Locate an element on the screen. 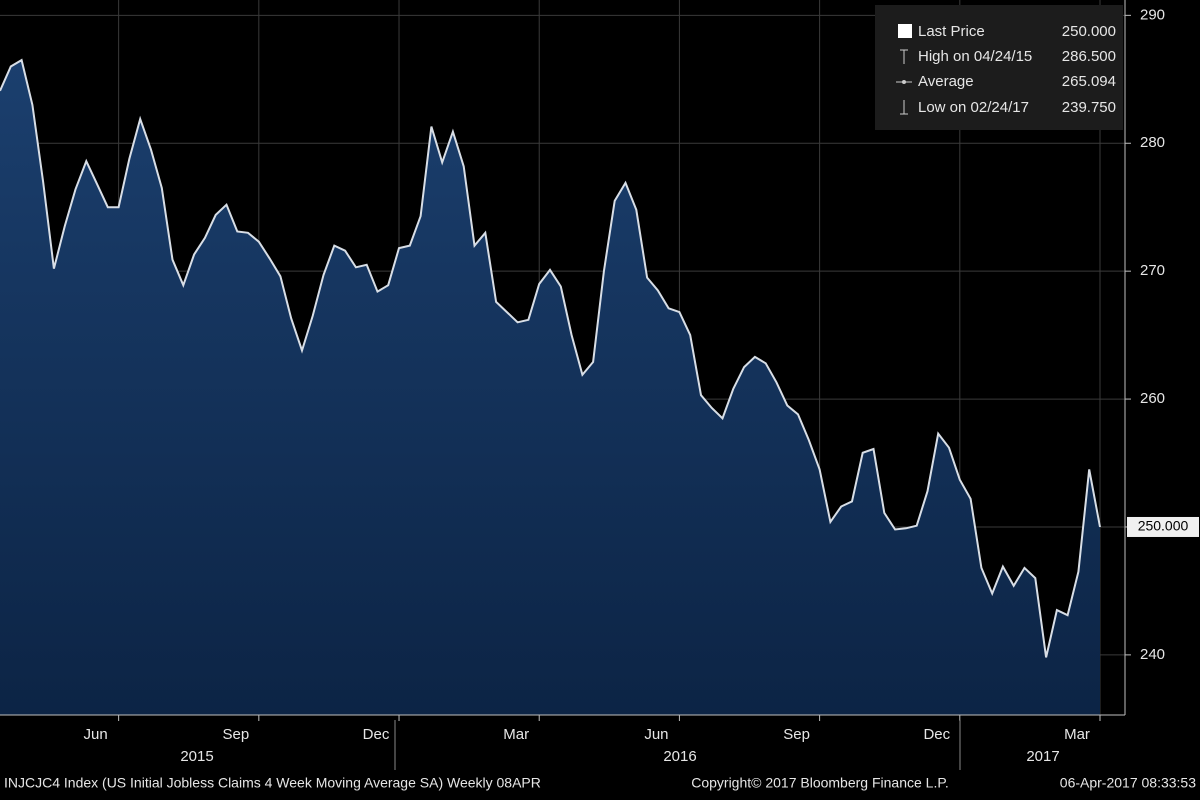 This screenshot has height=800, width=1200. footer-right: 06-Apr-2017 08:33:53 is located at coordinates (1128, 783).